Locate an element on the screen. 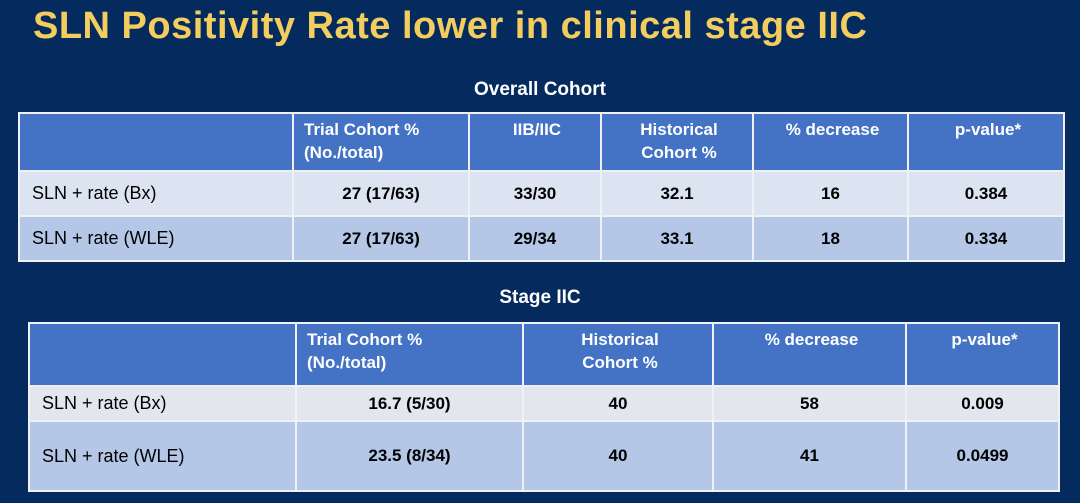 The image size is (1080, 503). cell-iib-iic: 29/34 is located at coordinates (535, 238).